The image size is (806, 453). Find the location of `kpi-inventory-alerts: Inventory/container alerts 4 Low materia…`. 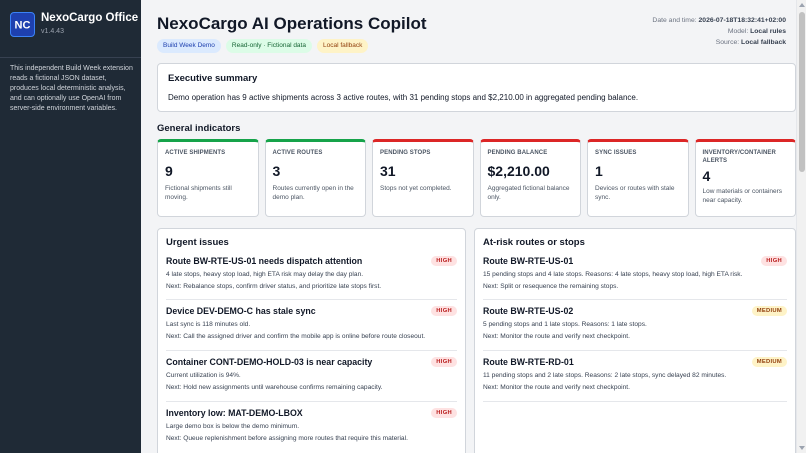

kpi-inventory-alerts: Inventory/container alerts 4 Low materia… is located at coordinates (745, 178).